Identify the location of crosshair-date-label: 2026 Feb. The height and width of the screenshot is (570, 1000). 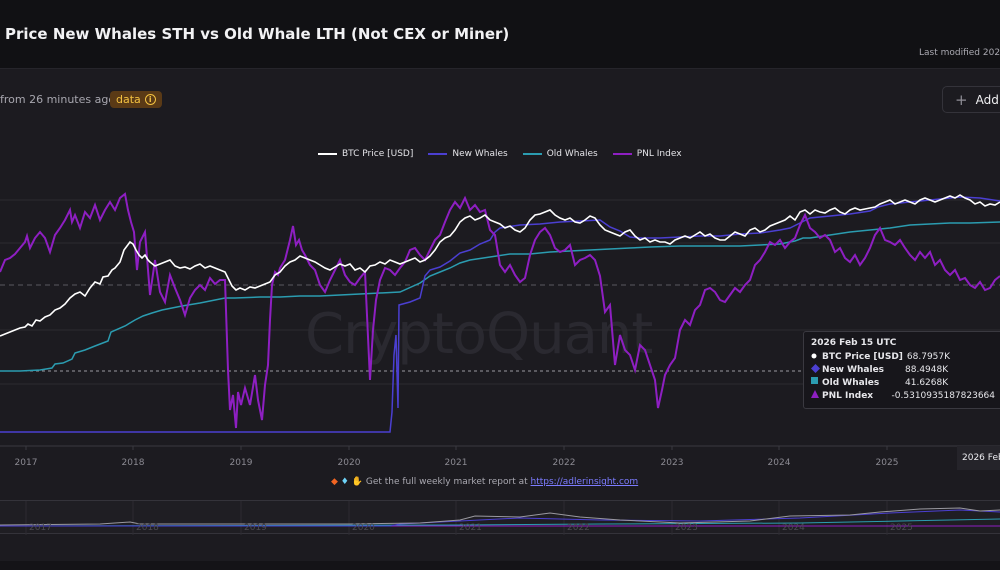
(978, 458).